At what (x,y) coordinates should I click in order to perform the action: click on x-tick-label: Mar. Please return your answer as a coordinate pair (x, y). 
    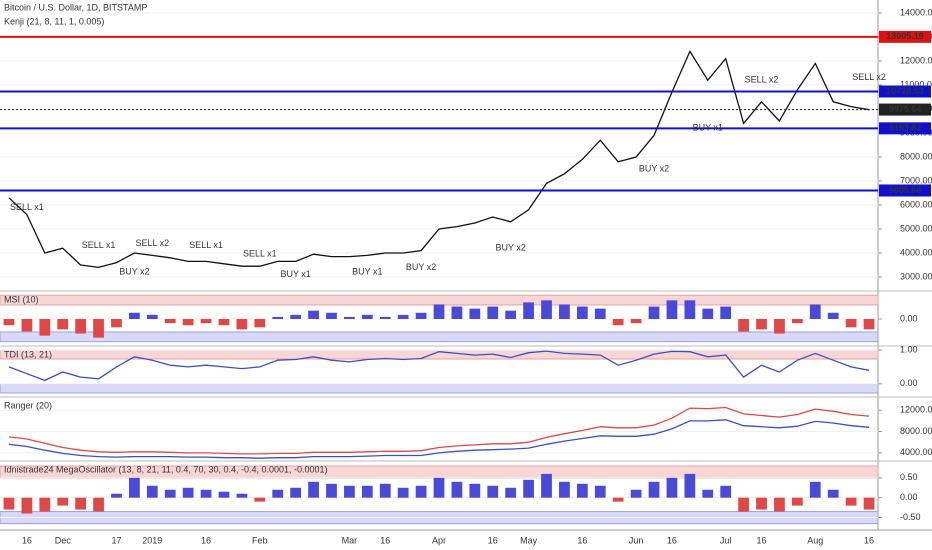
    Looking at the image, I should click on (350, 540).